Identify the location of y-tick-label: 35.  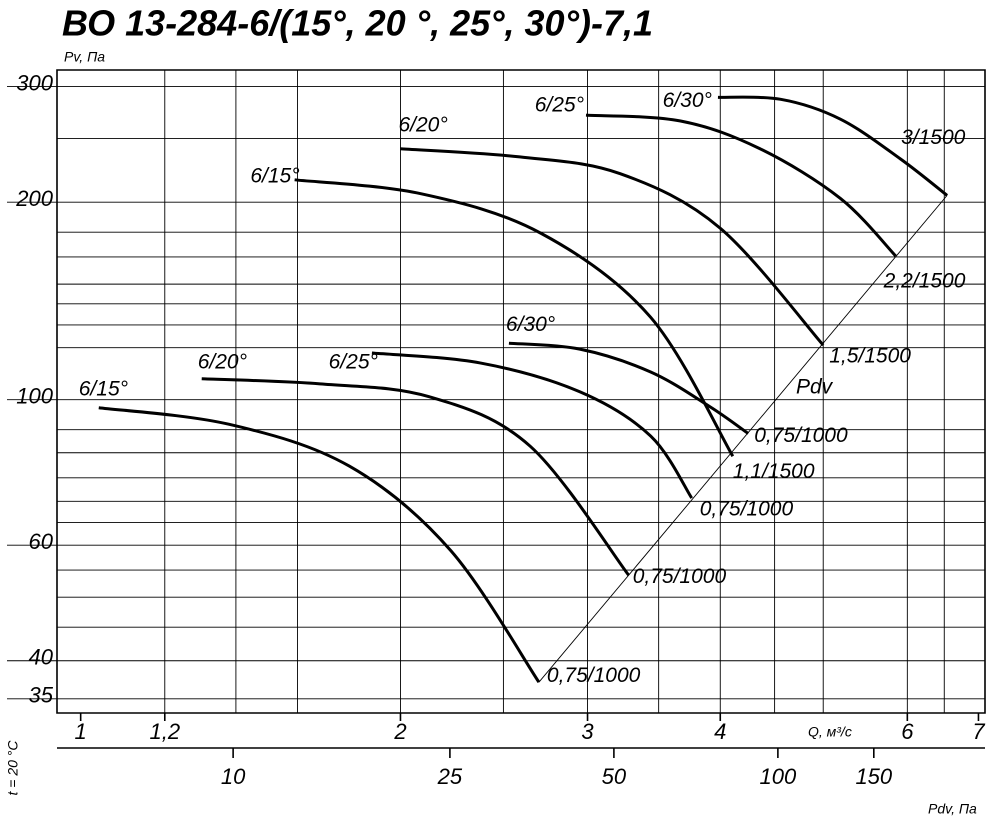
(41, 695).